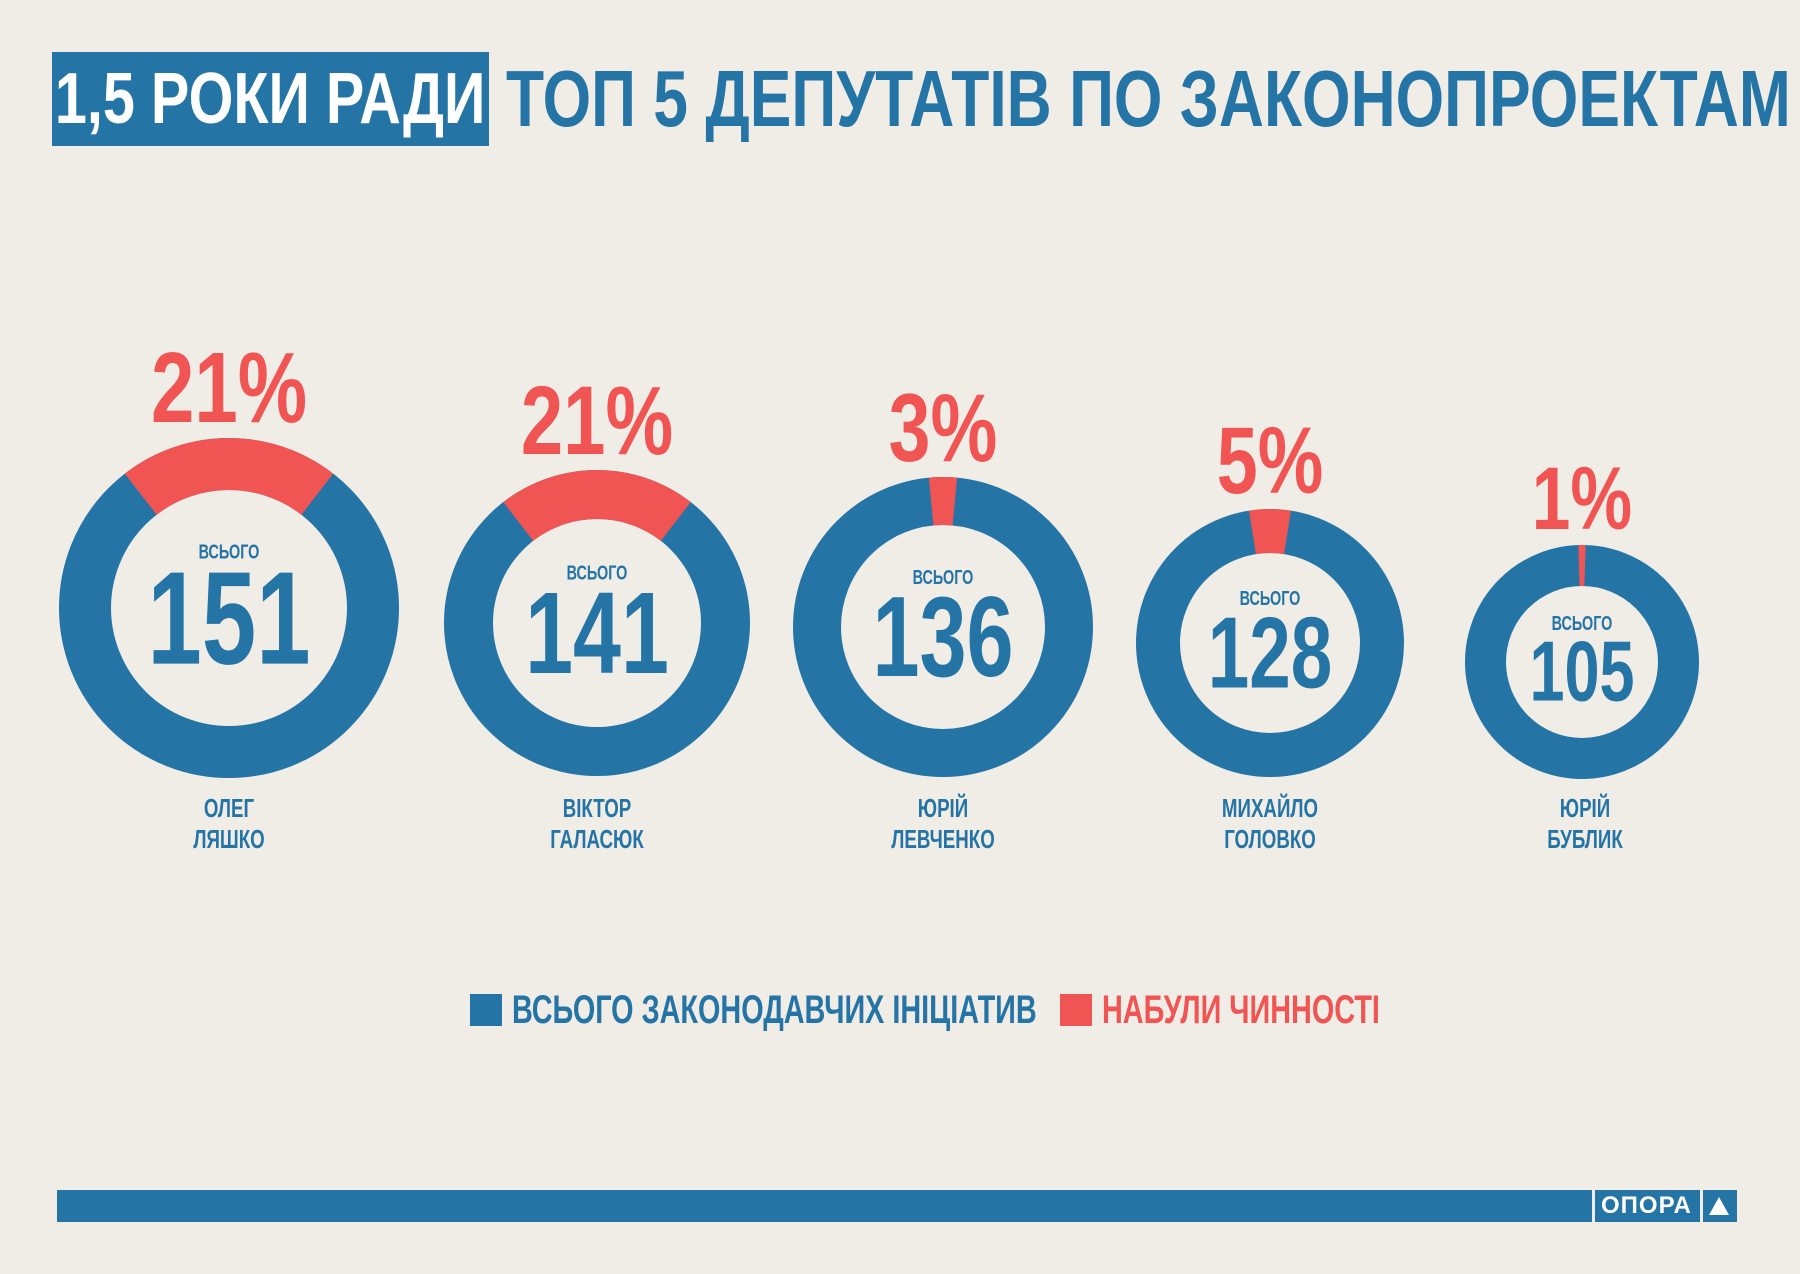 The image size is (1800, 1274). What do you see at coordinates (228, 618) in the screenshot?
I see `total-value-1: 151` at bounding box center [228, 618].